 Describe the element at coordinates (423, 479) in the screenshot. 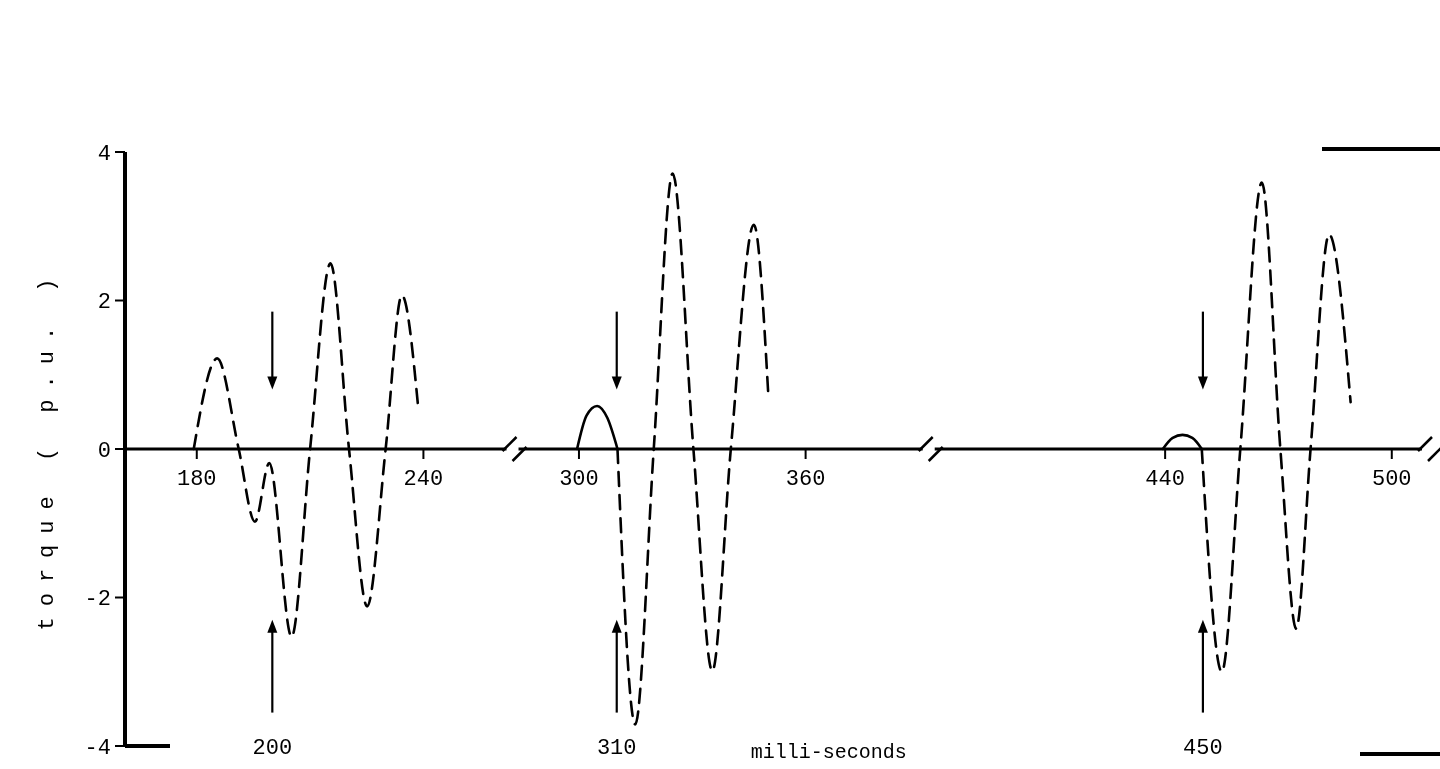

I see `x-tick-label: 240` at that location.